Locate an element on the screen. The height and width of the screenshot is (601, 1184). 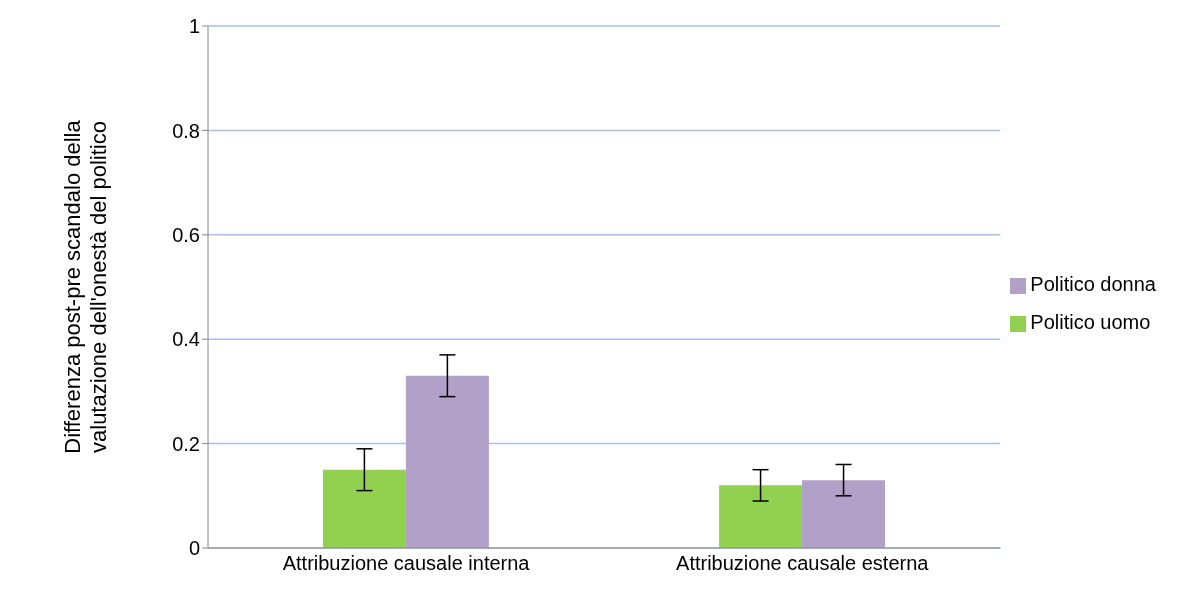
x-tick-label: Attribuzione causale esterna is located at coordinates (803, 563).